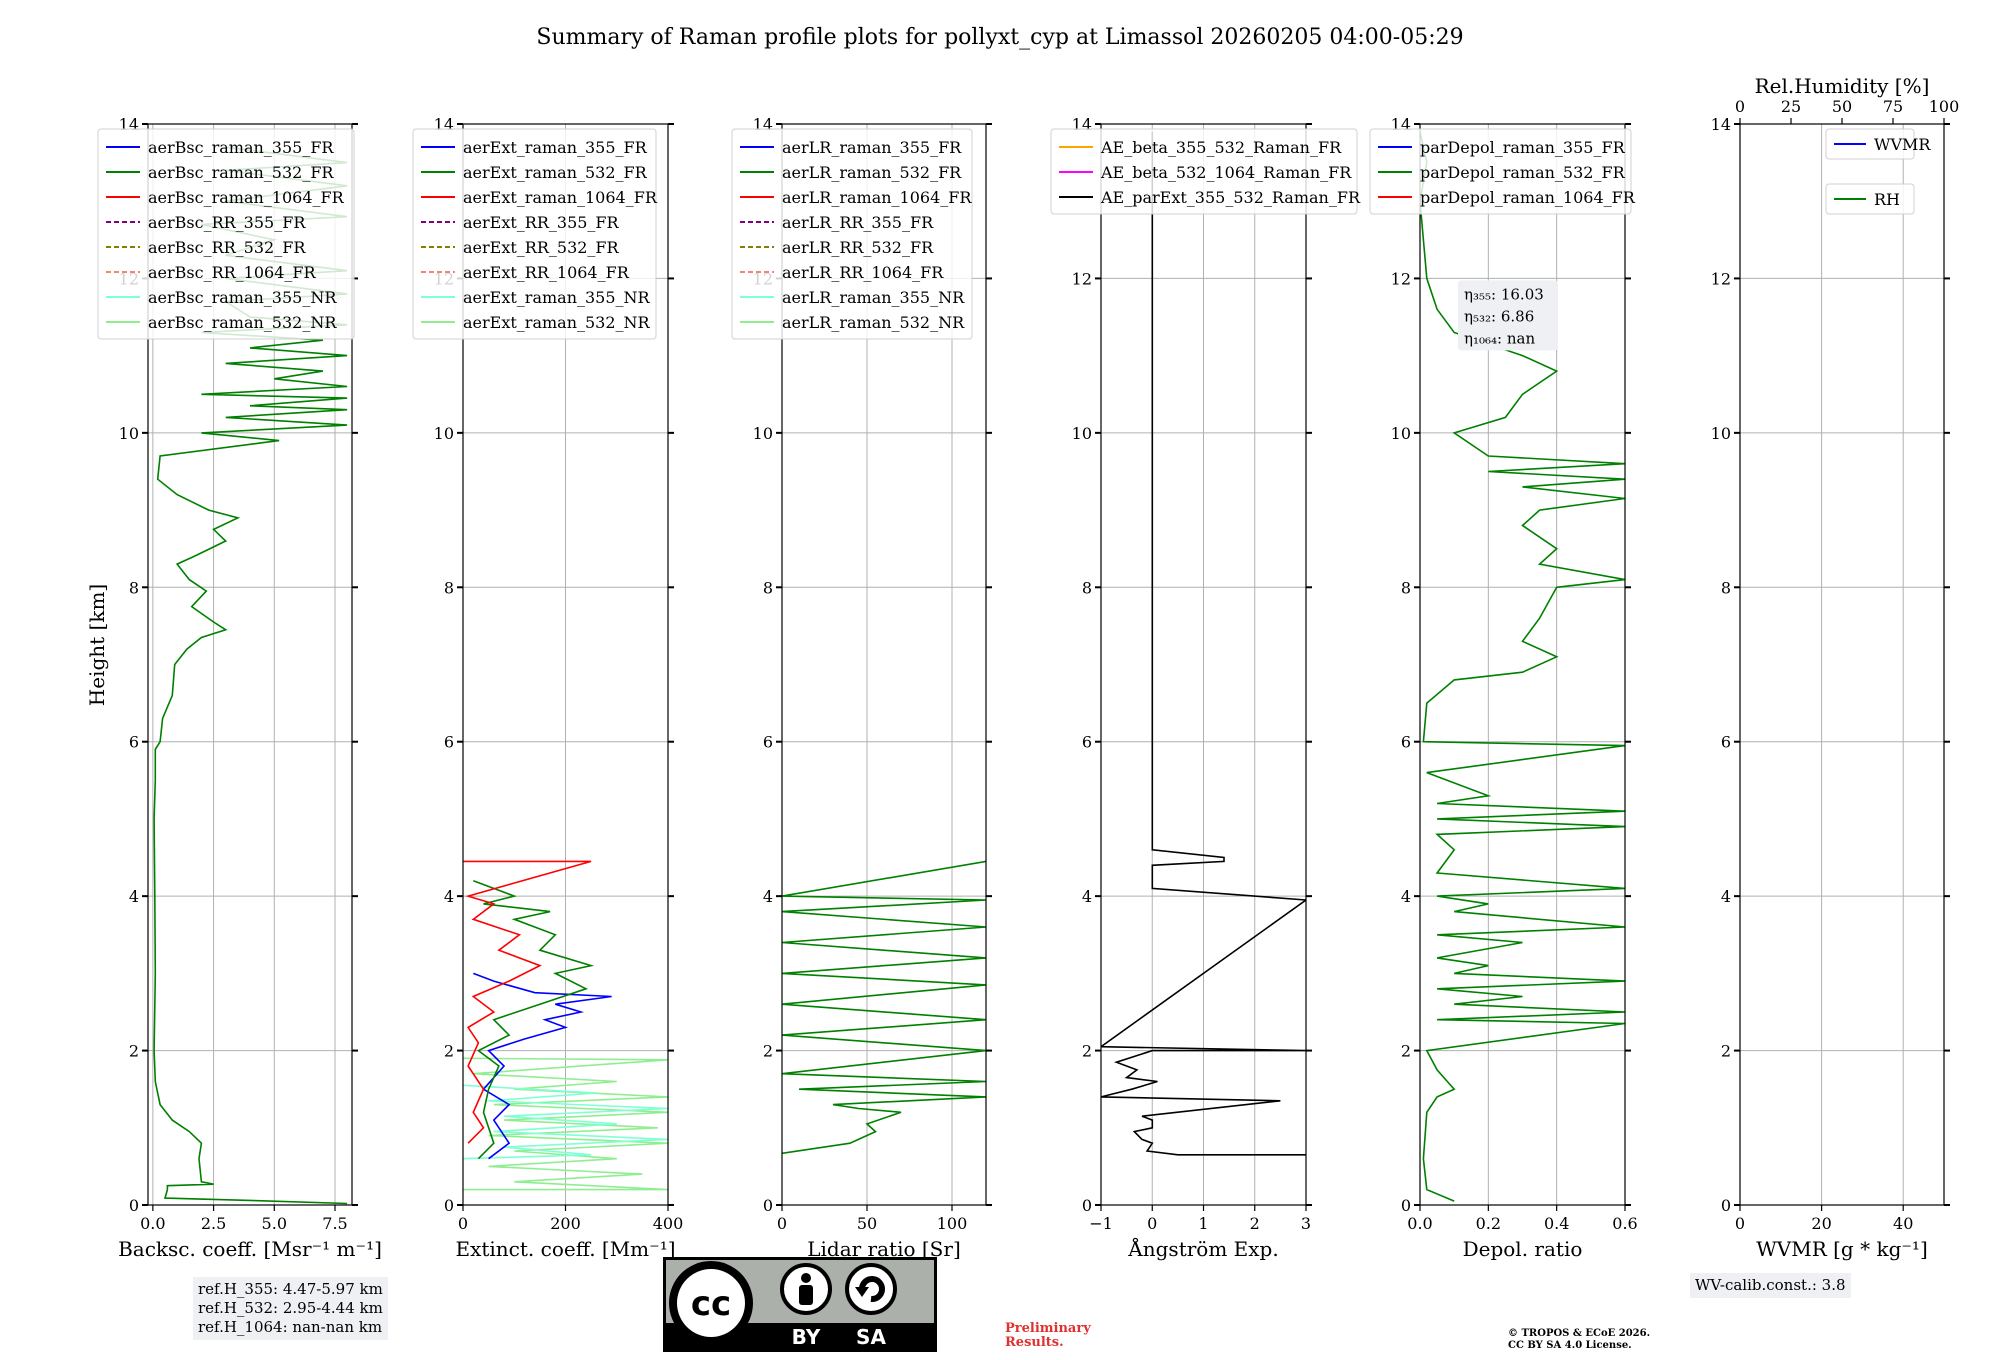 This screenshot has width=2000, height=1360. Describe the element at coordinates (290, 1327) in the screenshot. I see `refh-1064: ref.H_1064: nan-nan km` at that location.